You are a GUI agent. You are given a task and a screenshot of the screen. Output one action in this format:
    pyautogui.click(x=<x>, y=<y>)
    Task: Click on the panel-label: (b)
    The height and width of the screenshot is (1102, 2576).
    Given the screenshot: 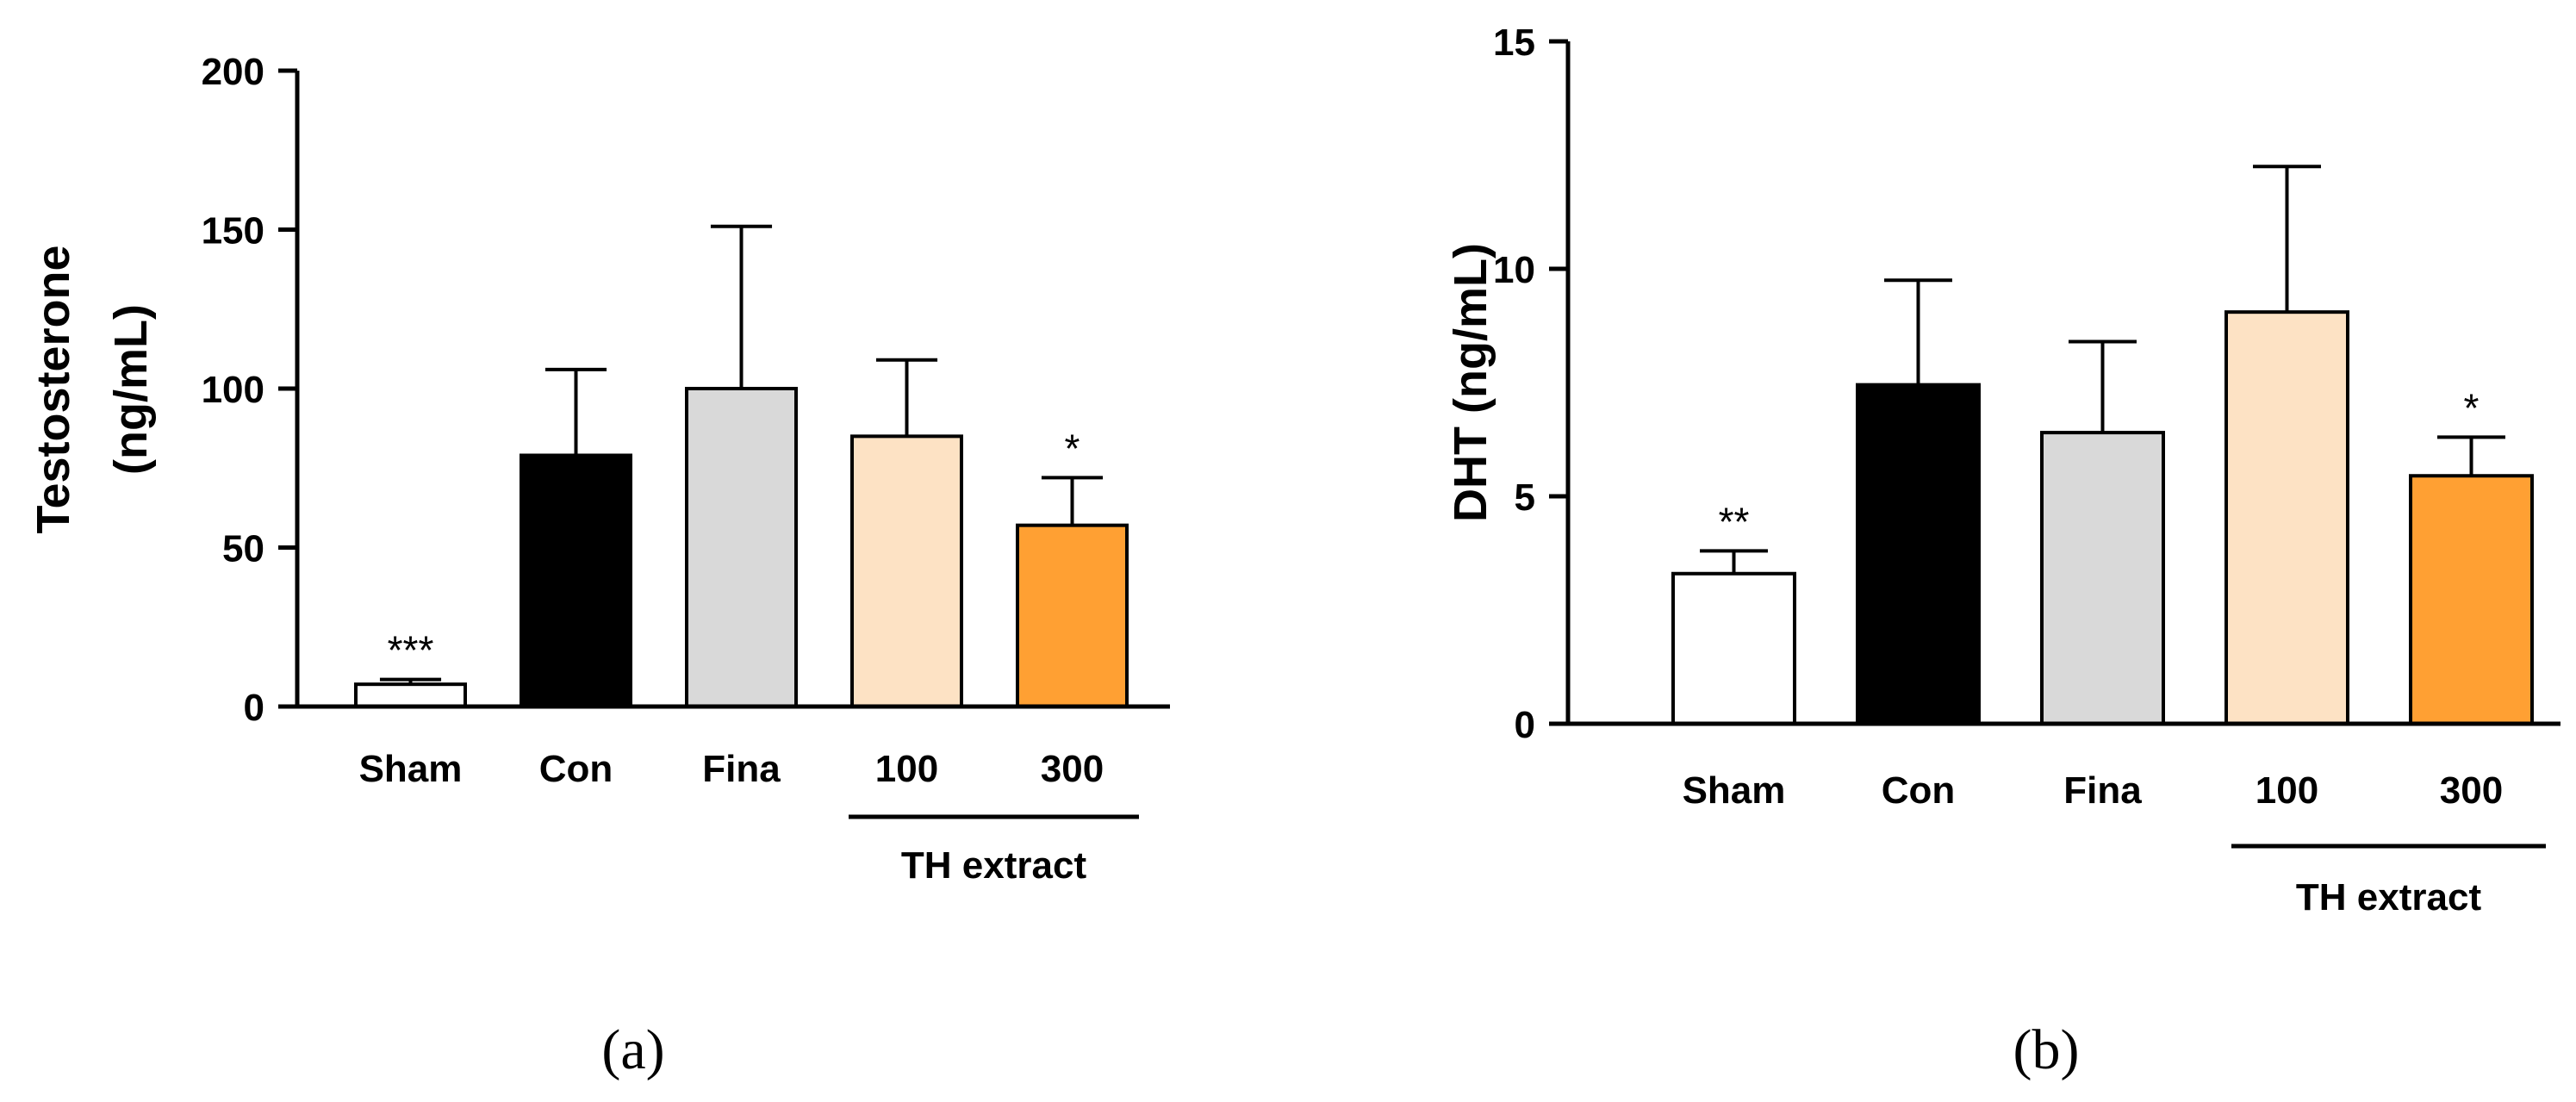 What is the action you would take?
    pyautogui.click(x=2047, y=1049)
    